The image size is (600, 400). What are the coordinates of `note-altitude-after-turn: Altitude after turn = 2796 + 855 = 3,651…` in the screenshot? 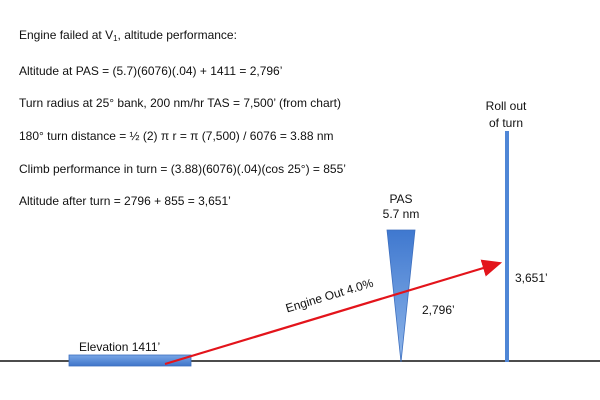 It's located at (125, 201).